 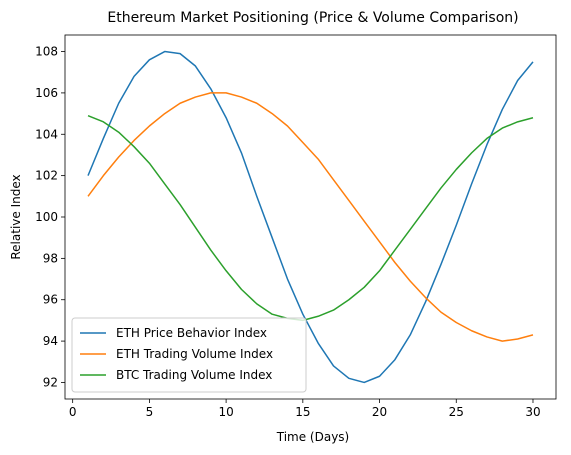 I want to click on y-tick-label: 102, so click(x=46, y=176).